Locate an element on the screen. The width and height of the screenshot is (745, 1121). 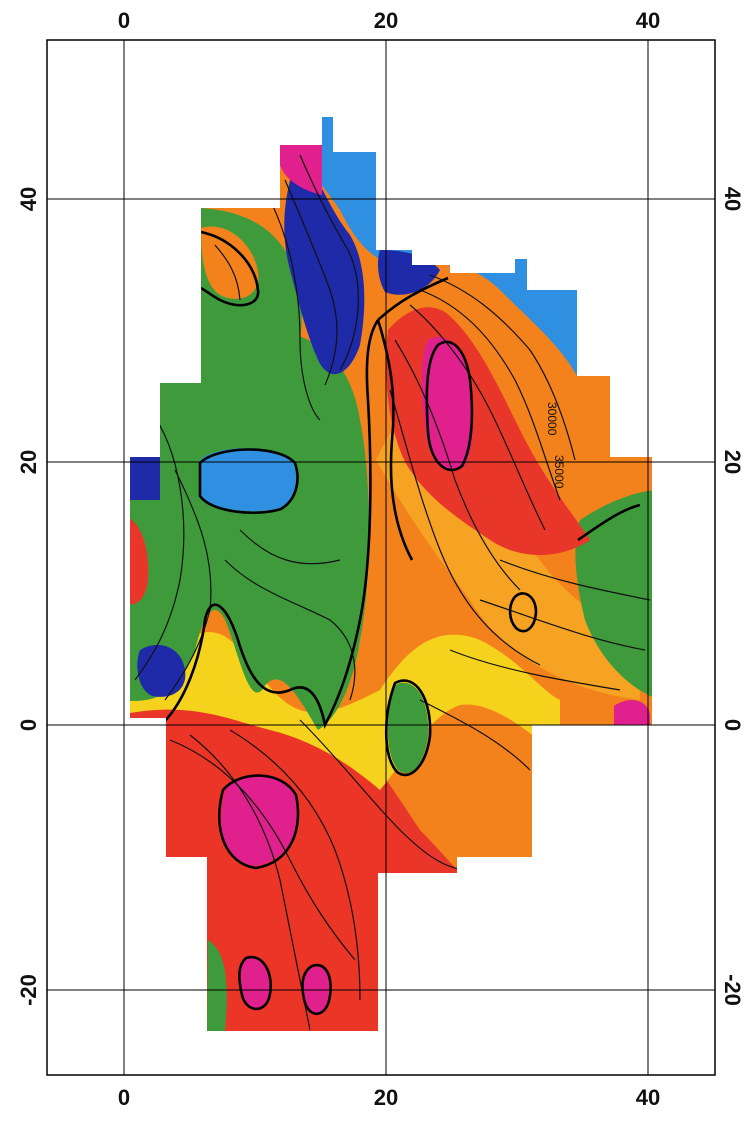
magenta-pocket-southwest is located at coordinates (260, 820).